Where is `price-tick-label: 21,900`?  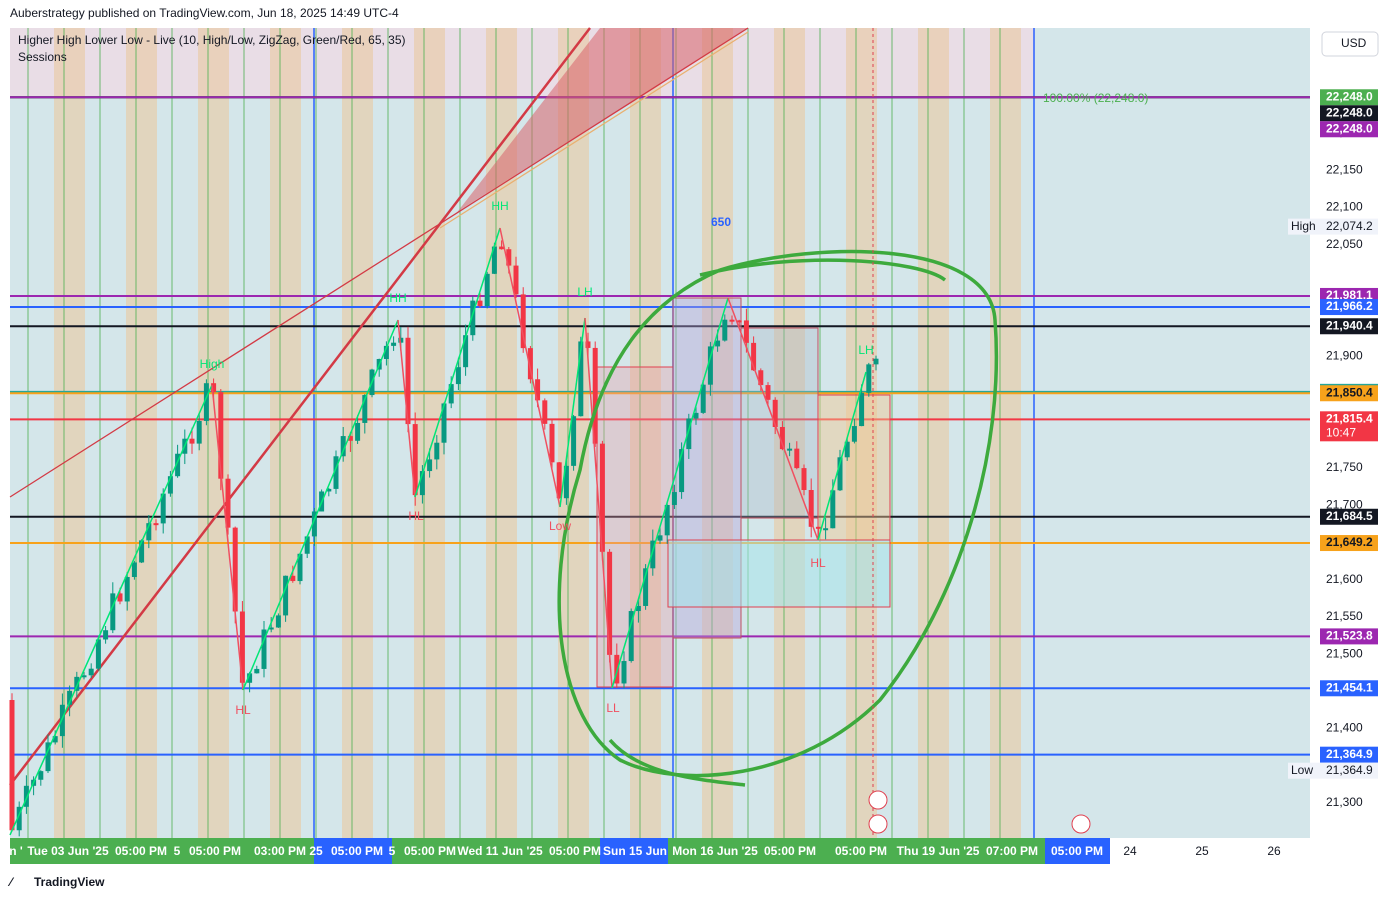
price-tick-label: 21,900 is located at coordinates (1344, 356).